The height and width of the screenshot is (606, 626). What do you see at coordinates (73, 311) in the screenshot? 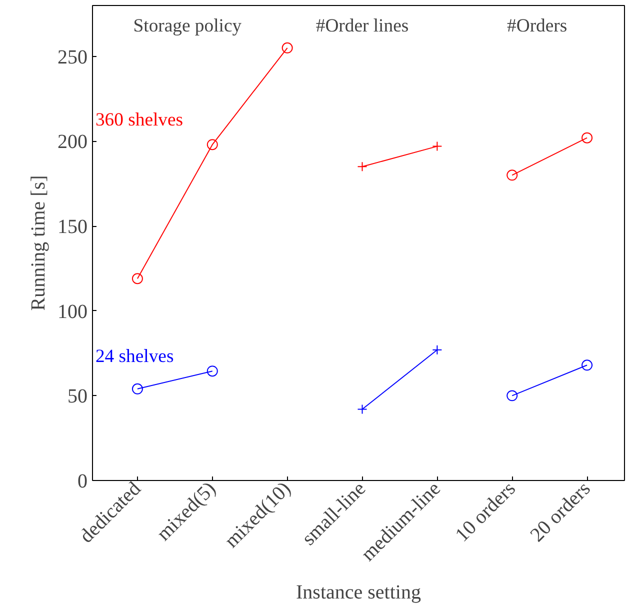
I see `y-tick-label: 100` at bounding box center [73, 311].